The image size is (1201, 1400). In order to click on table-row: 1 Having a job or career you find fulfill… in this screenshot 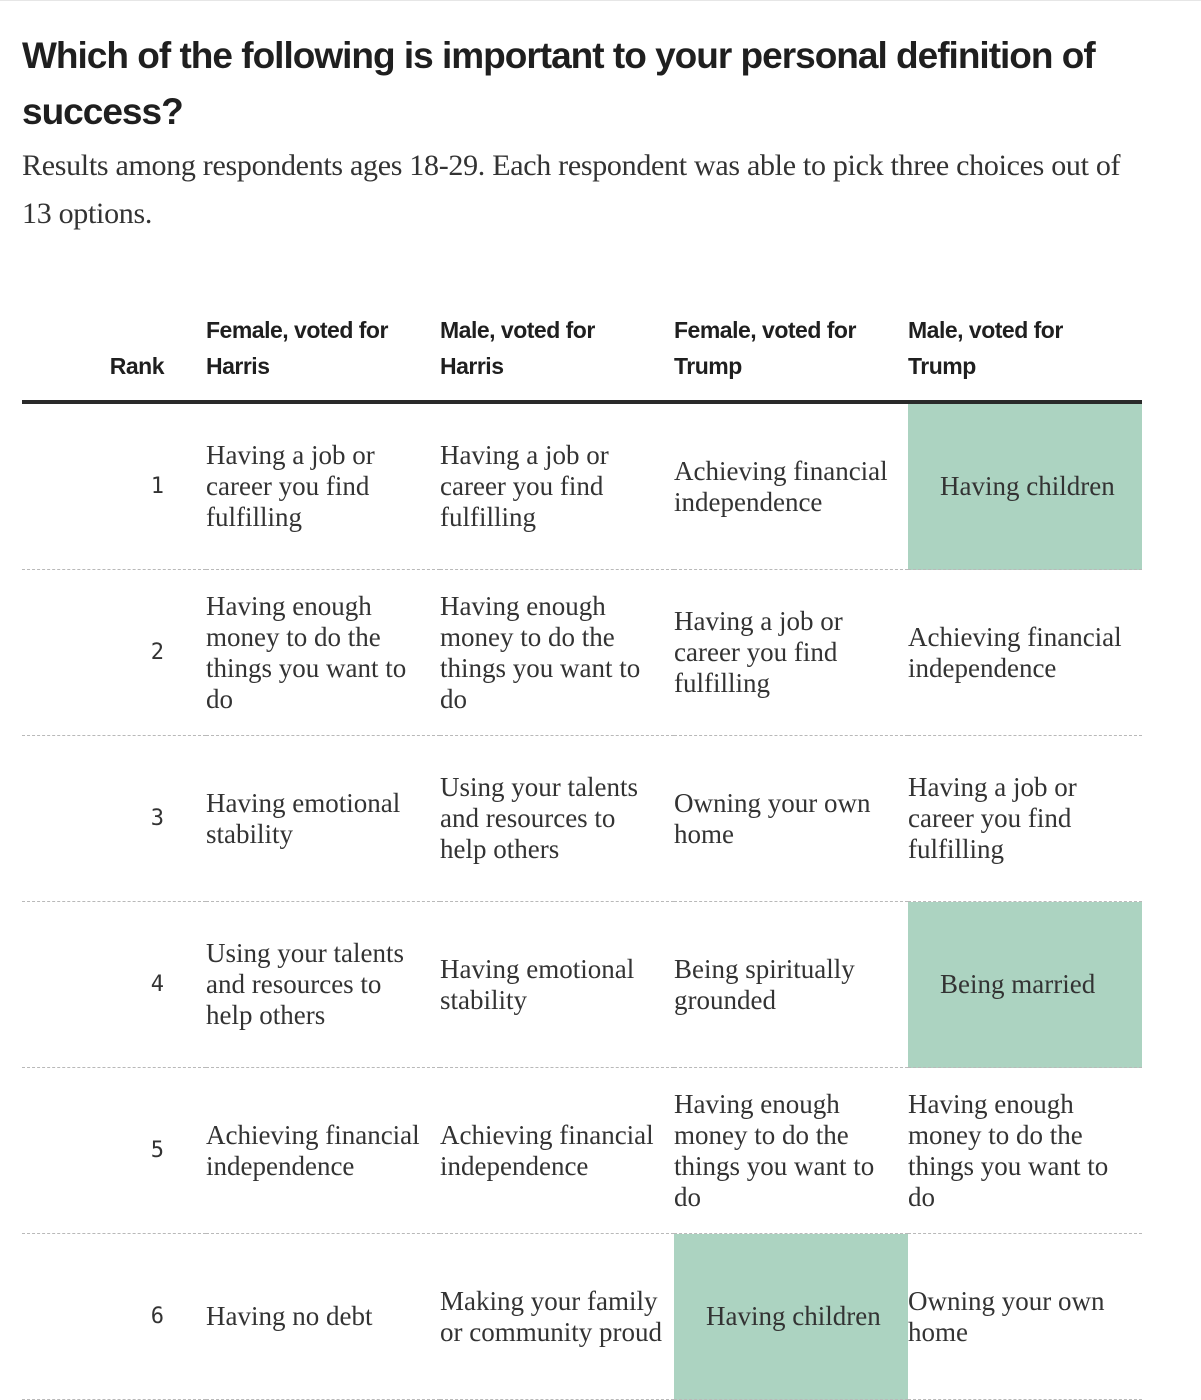, I will do `click(582, 486)`.